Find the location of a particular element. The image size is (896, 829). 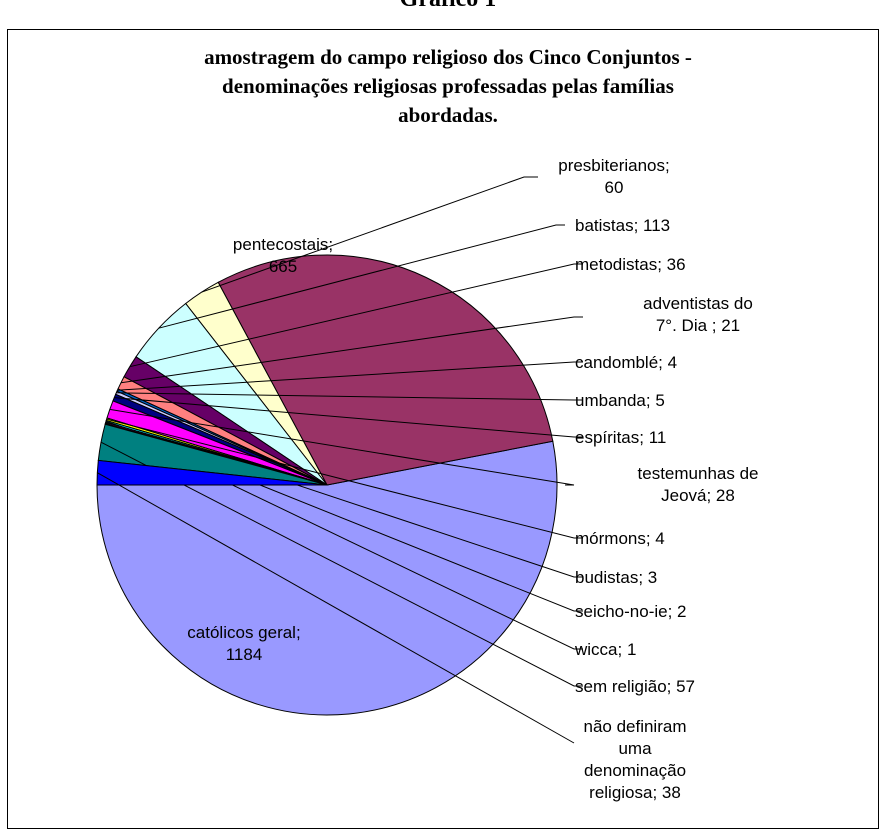

slice-label-line: mórmons; 4 is located at coordinates (620, 538).